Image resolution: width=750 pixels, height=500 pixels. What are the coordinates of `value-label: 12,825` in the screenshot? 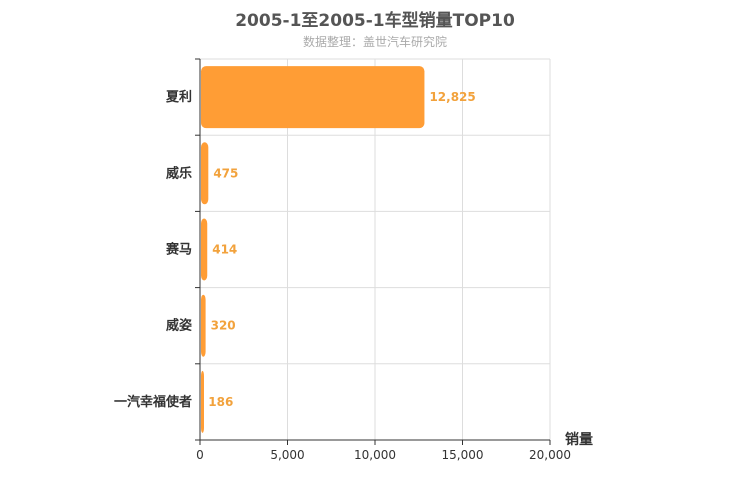 It's located at (452, 97).